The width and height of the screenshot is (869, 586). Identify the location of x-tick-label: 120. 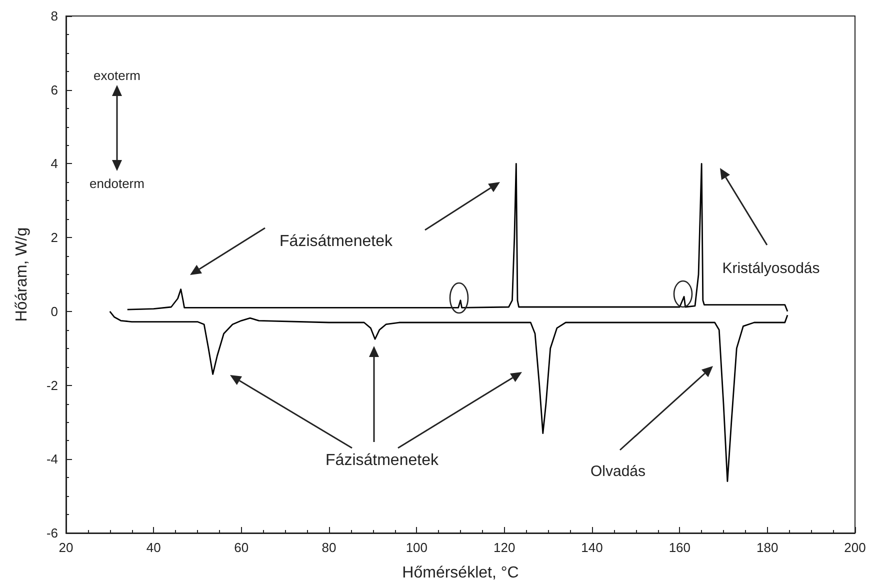
(504, 547).